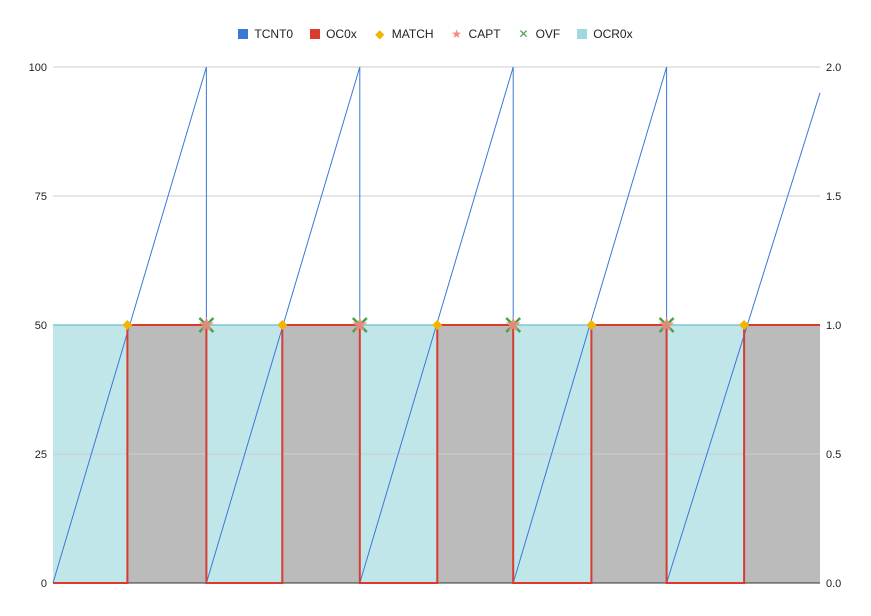 The height and width of the screenshot is (616, 871). Describe the element at coordinates (833, 584) in the screenshot. I see `right-tick-label: 0.0` at that location.